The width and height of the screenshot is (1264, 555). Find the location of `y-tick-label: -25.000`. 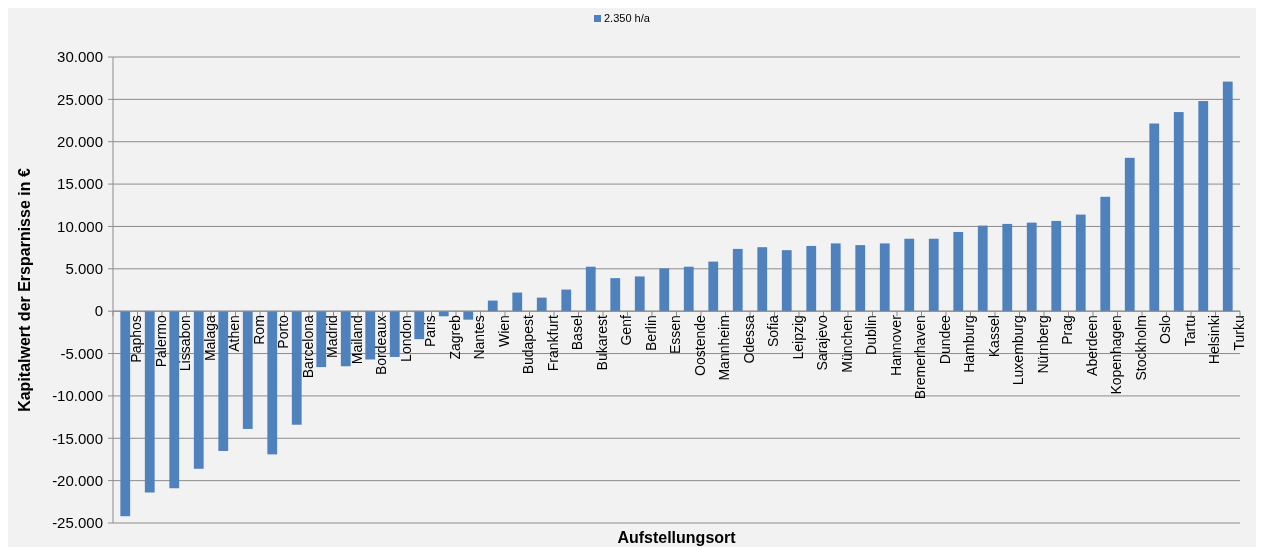

y-tick-label: -25.000 is located at coordinates (77, 523).